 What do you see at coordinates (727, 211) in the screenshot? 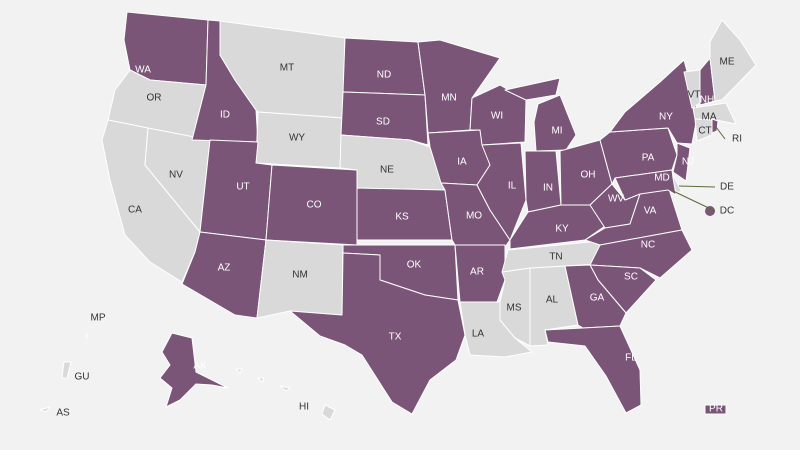
I see `region-label-dc: DC` at bounding box center [727, 211].